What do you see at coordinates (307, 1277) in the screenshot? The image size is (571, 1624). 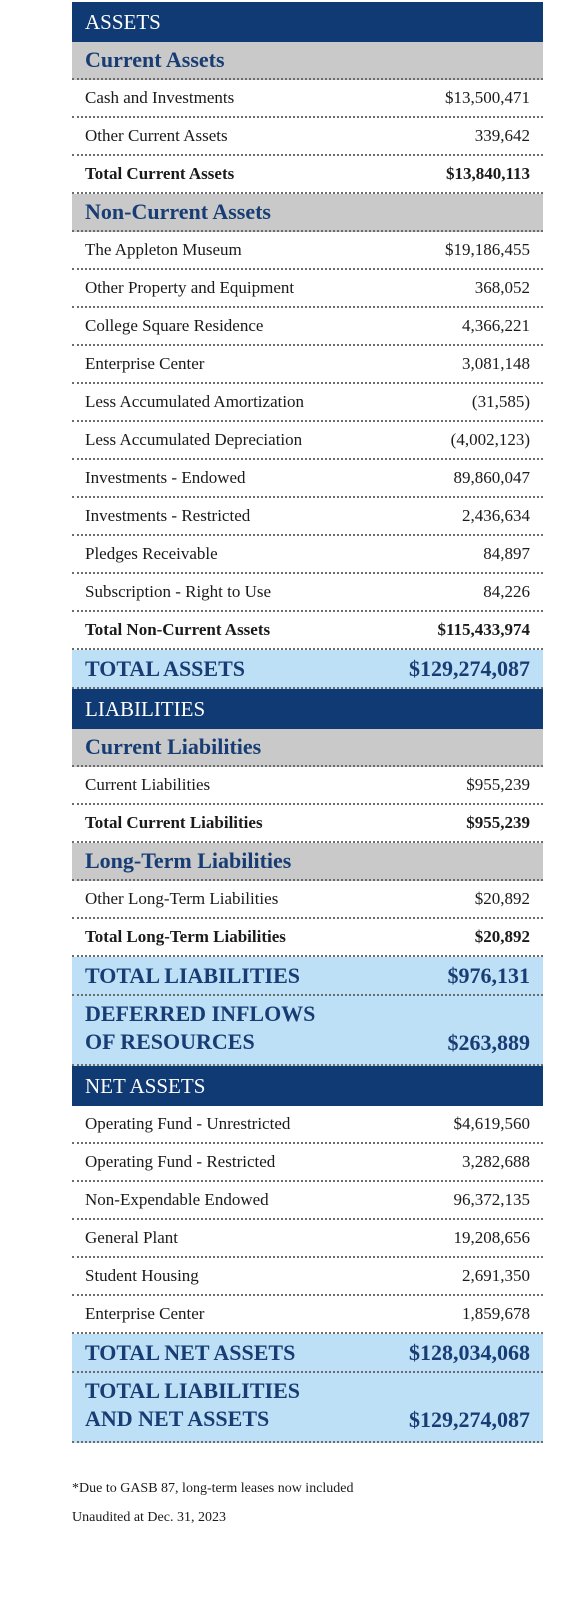 I see `table-row: Student Housing 2,691,350` at bounding box center [307, 1277].